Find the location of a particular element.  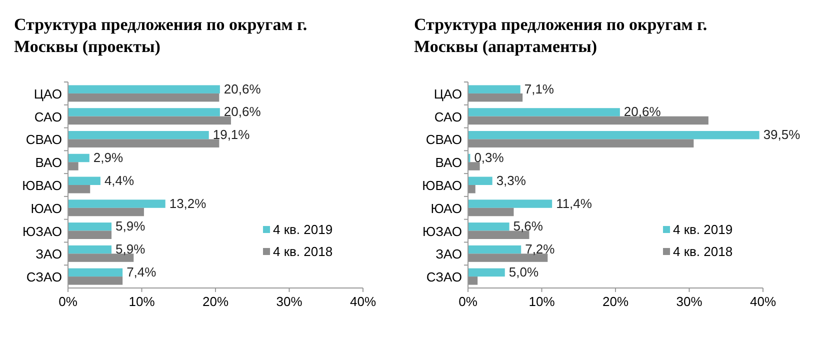

data-label: 11,4% is located at coordinates (574, 203).